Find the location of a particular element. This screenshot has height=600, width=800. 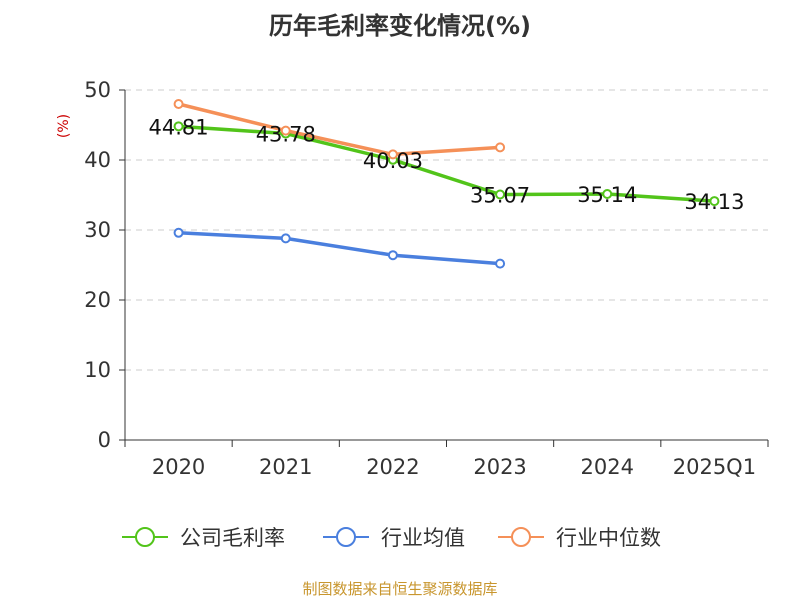

x-tick-label: 2022 is located at coordinates (392, 467).